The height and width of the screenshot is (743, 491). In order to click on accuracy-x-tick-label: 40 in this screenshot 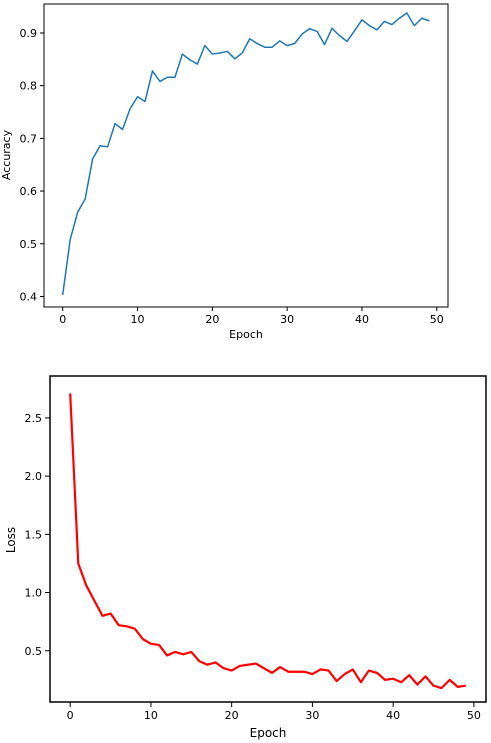, I will do `click(362, 319)`.